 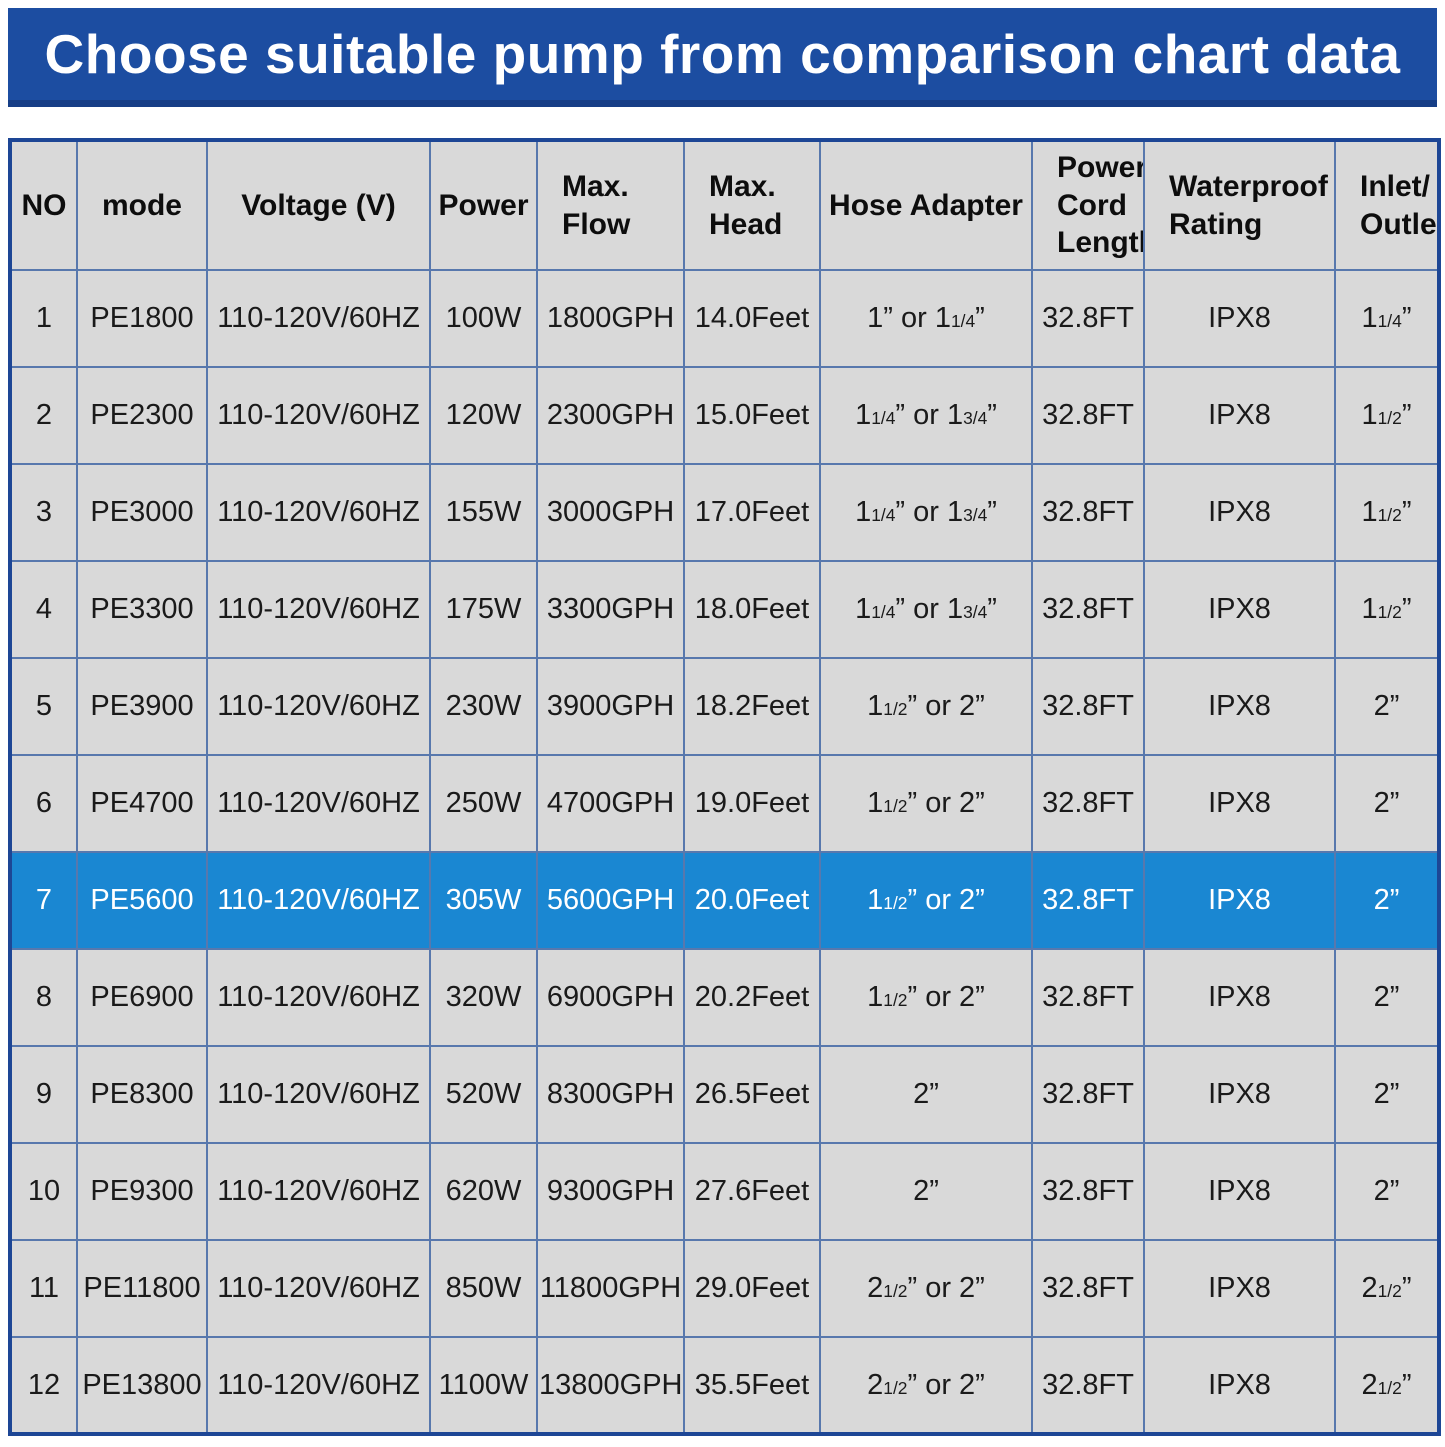 I want to click on cell-mode: PE3000, so click(x=142, y=512).